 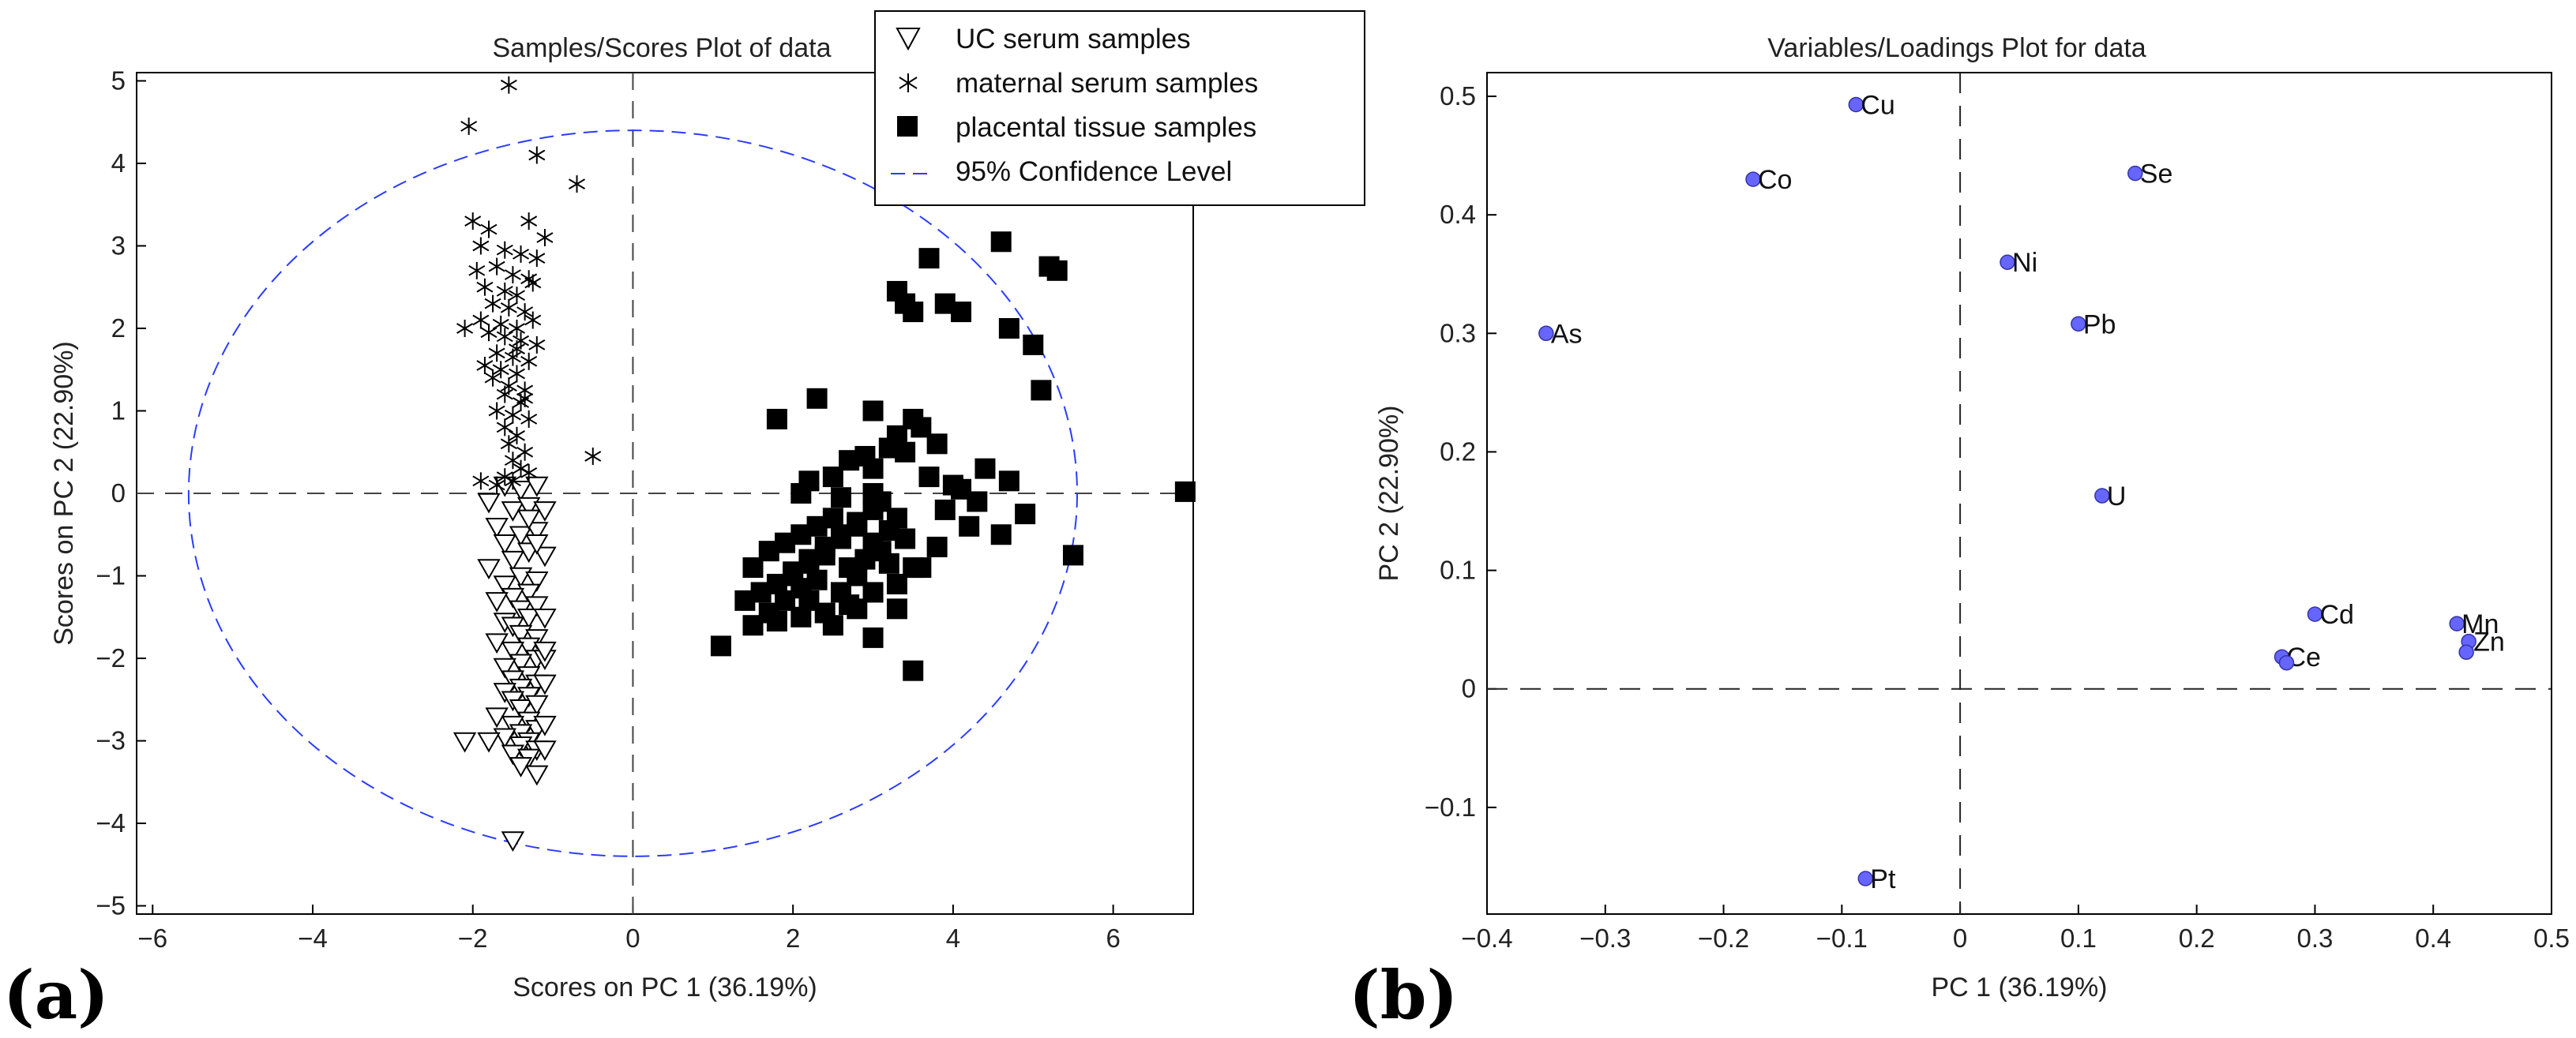 I want to click on chart-title-a: Samples/Scores Plot of data, so click(x=661, y=48).